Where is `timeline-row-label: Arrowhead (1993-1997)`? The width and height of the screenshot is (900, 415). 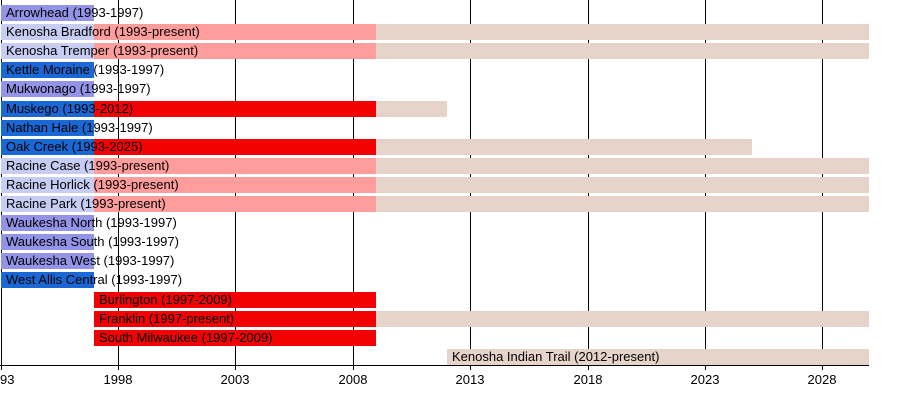 timeline-row-label: Arrowhead (1993-1997) is located at coordinates (75, 12).